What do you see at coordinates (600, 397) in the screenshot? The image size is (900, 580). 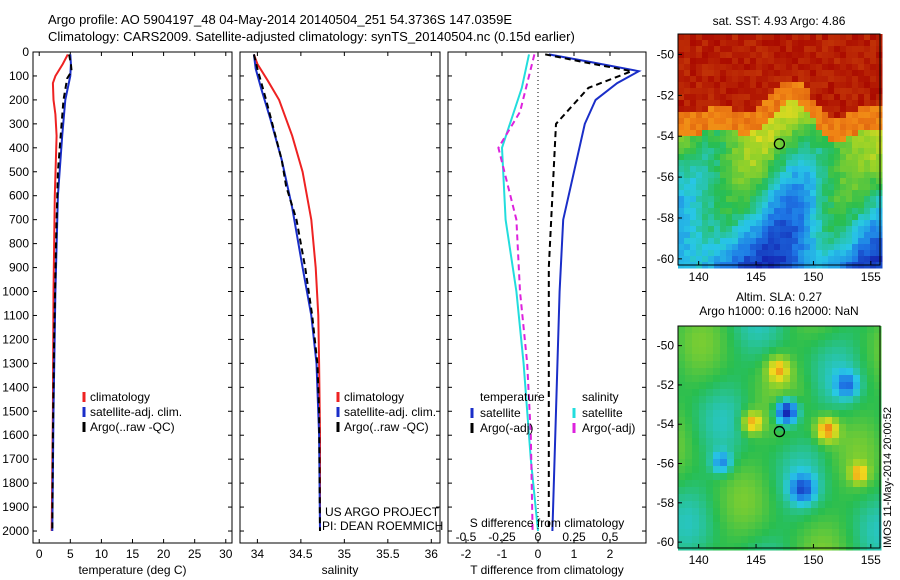 I see `legend-group-title: salinity` at bounding box center [600, 397].